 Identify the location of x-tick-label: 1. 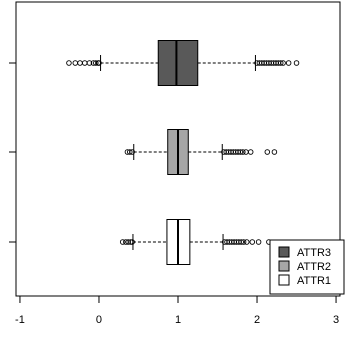
(178, 320).